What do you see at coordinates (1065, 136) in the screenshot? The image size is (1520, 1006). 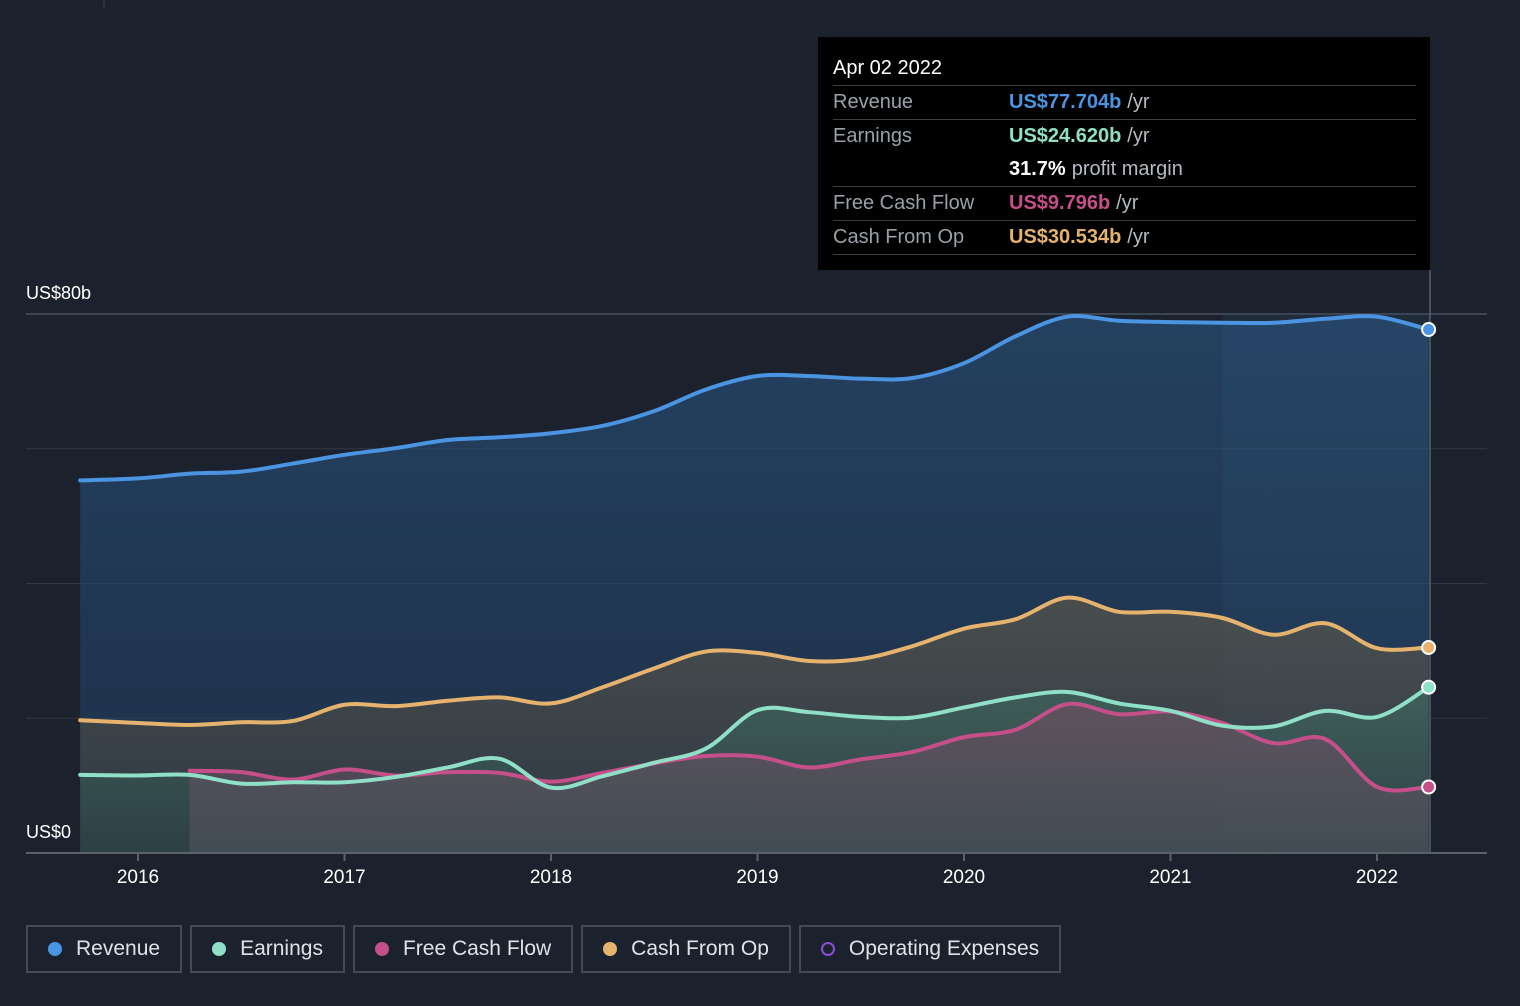 I see `tooltip-earnings-value: US$24.620b` at bounding box center [1065, 136].